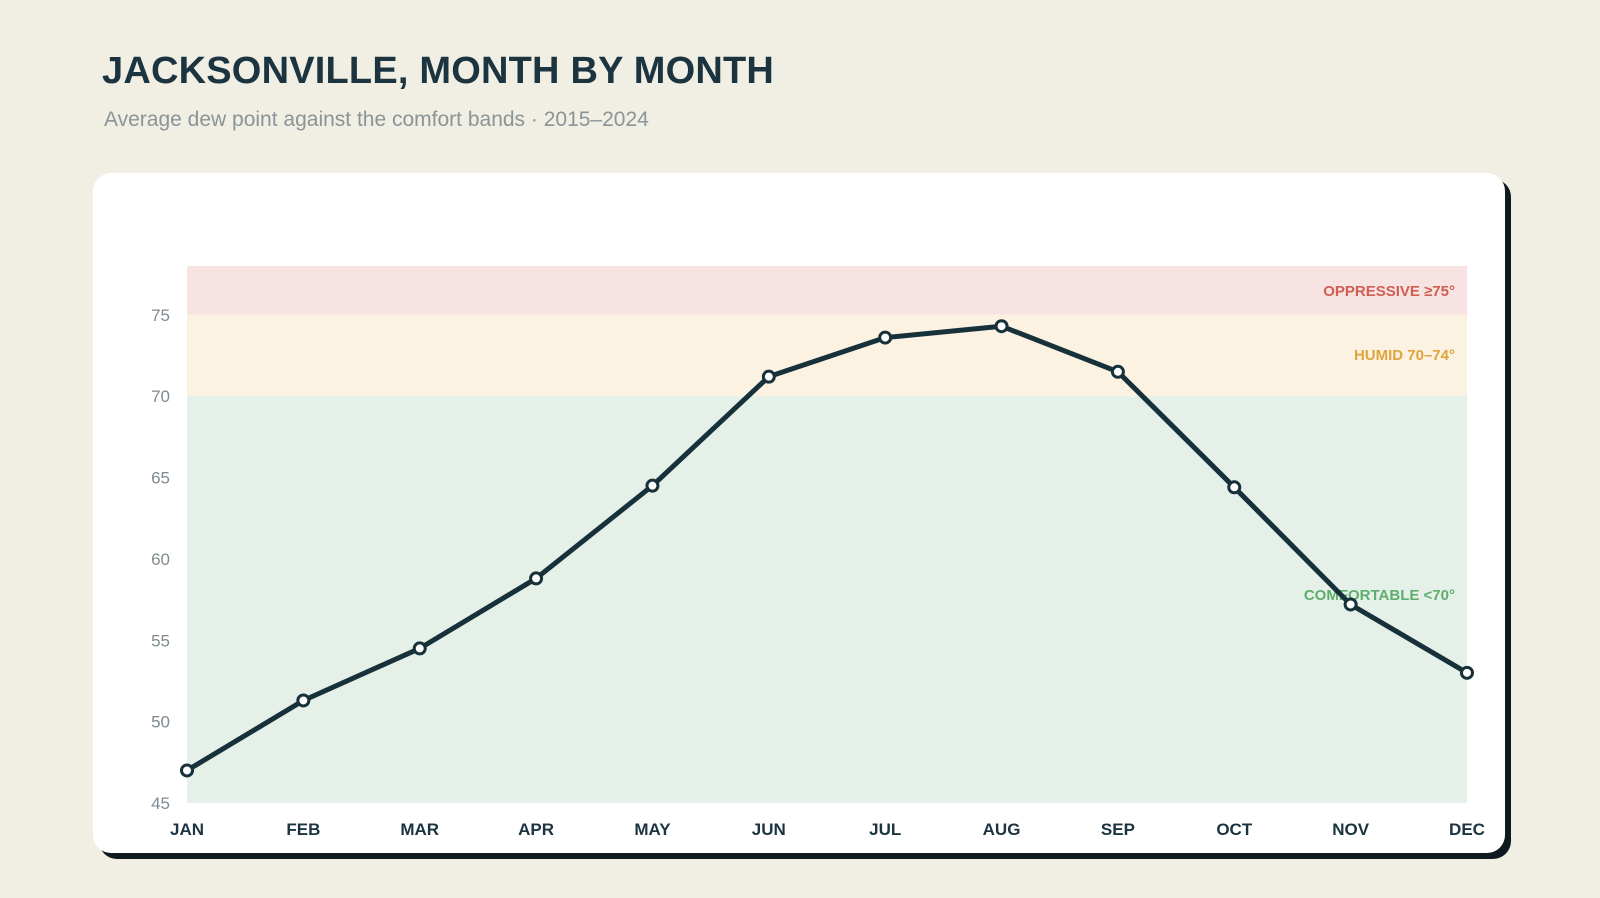 Image resolution: width=1600 pixels, height=898 pixels. What do you see at coordinates (536, 578) in the screenshot?
I see `data-point-apr` at bounding box center [536, 578].